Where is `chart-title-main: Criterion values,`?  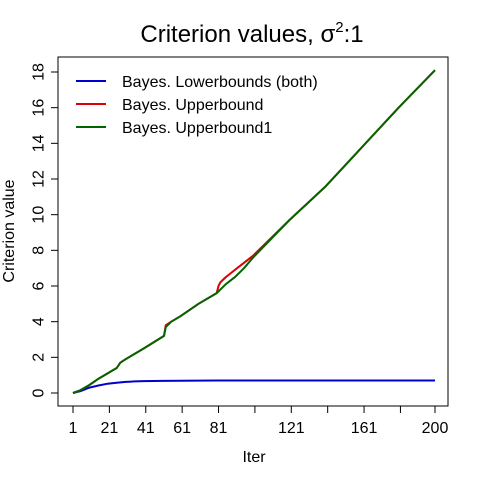 chart-title-main: Criterion values, is located at coordinates (230, 34).